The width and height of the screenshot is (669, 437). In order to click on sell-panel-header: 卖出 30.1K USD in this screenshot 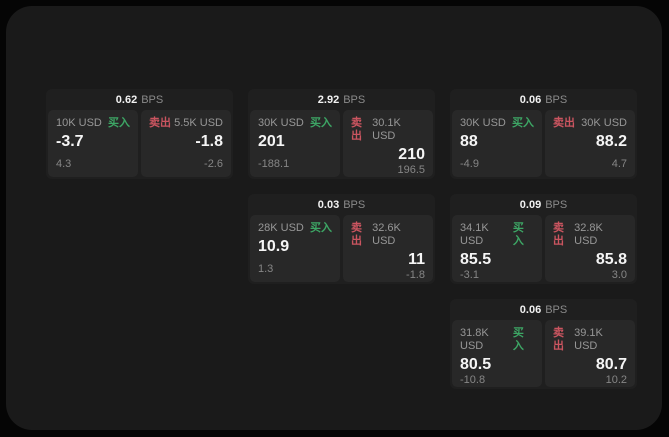, I will do `click(388, 130)`.